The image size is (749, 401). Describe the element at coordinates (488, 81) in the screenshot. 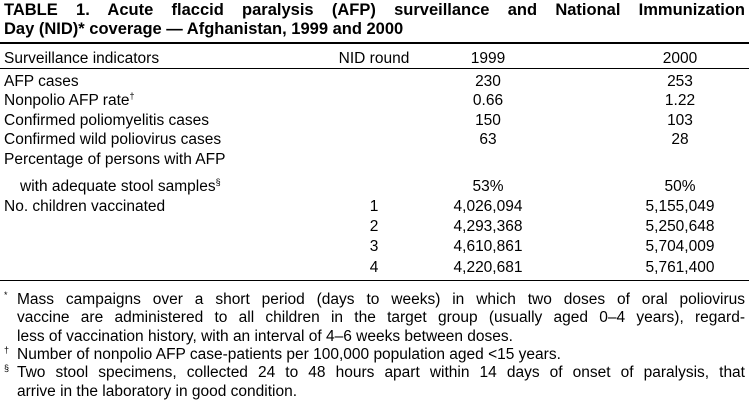

I see `value-1999: 230` at that location.